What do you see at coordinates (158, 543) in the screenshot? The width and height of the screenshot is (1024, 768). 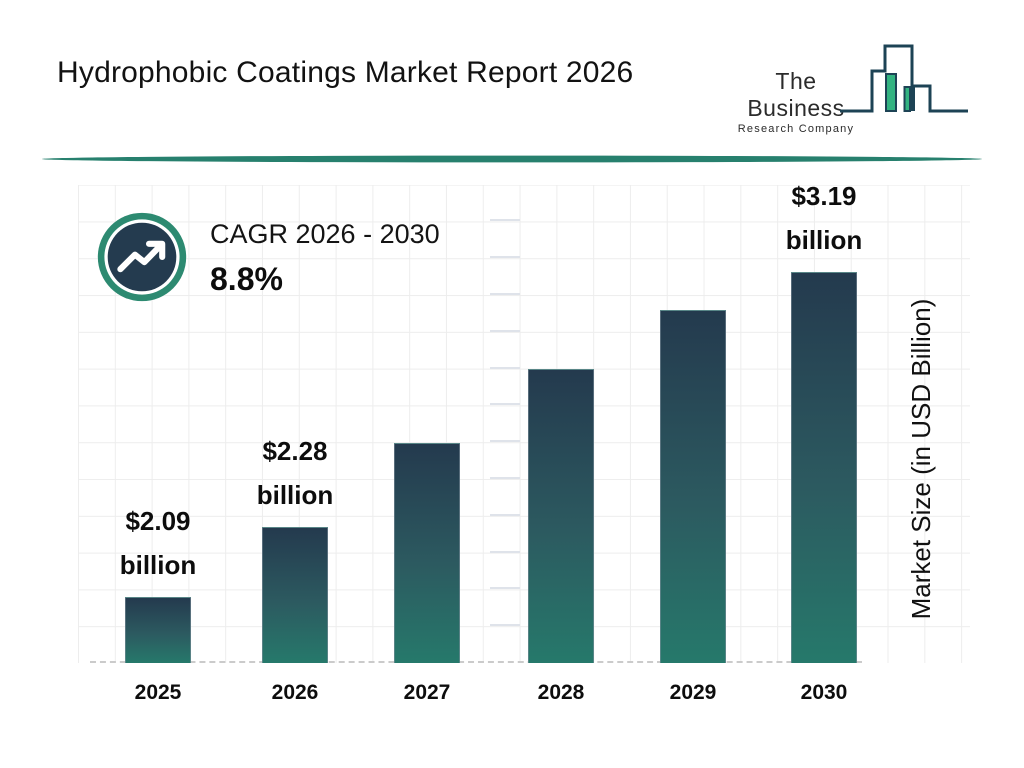 I see `bar-value-label-2025: $2.09 billion` at bounding box center [158, 543].